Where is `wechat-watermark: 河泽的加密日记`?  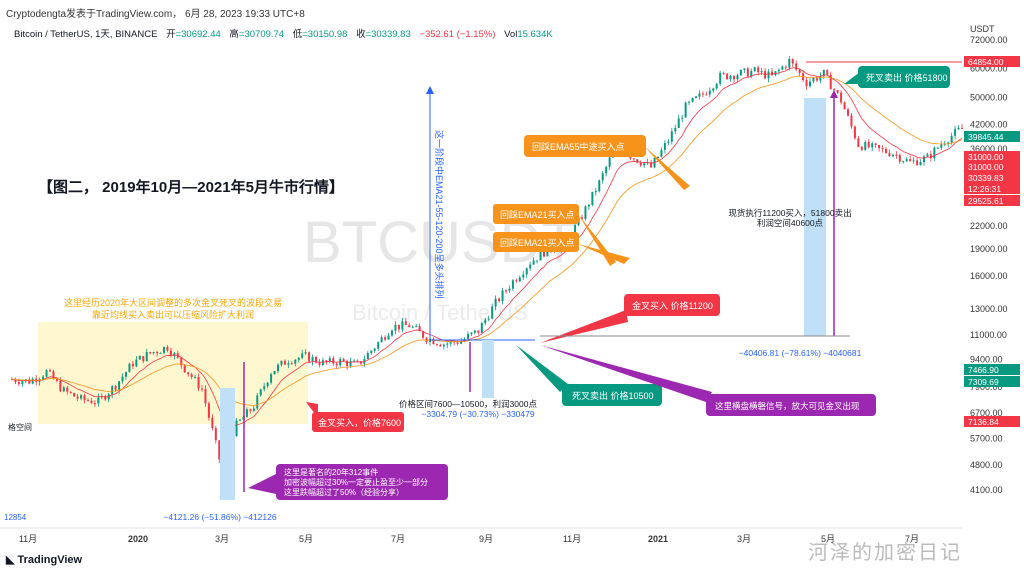 wechat-watermark: 河泽的加密日记 is located at coordinates (885, 553).